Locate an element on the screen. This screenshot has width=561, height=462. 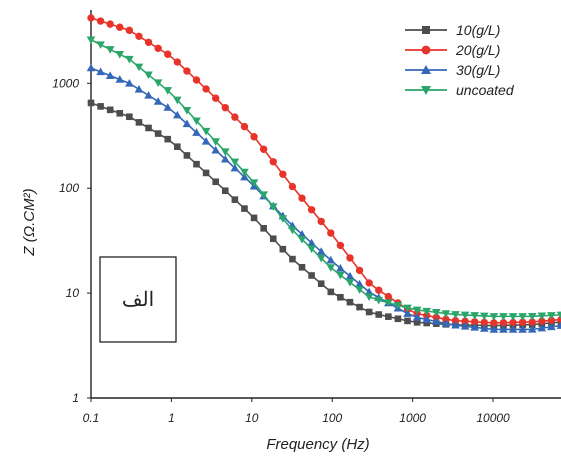
x-tick-label: 1 is located at coordinates (171, 418).